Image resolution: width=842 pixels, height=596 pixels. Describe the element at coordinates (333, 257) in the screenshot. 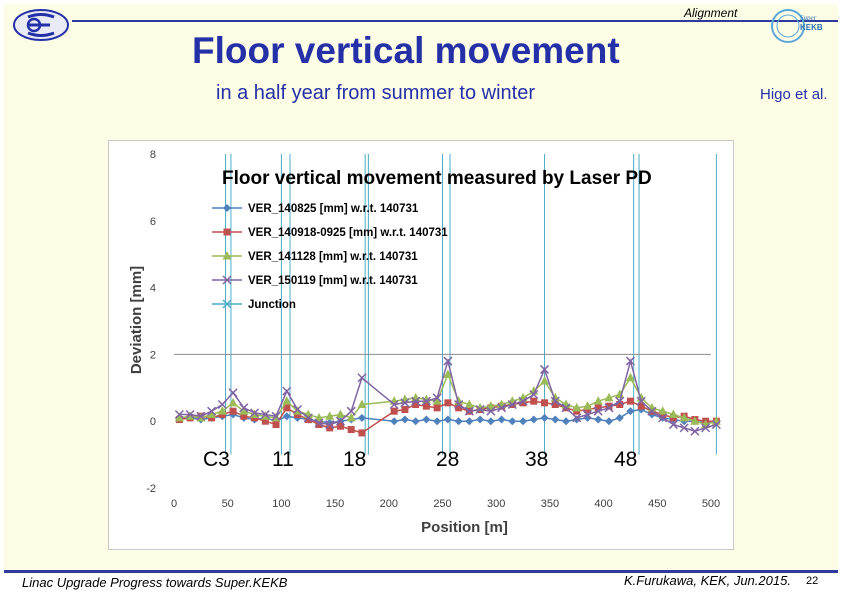

I see `legend-label: VER_141128 [mm] w.r.t. 140731` at that location.